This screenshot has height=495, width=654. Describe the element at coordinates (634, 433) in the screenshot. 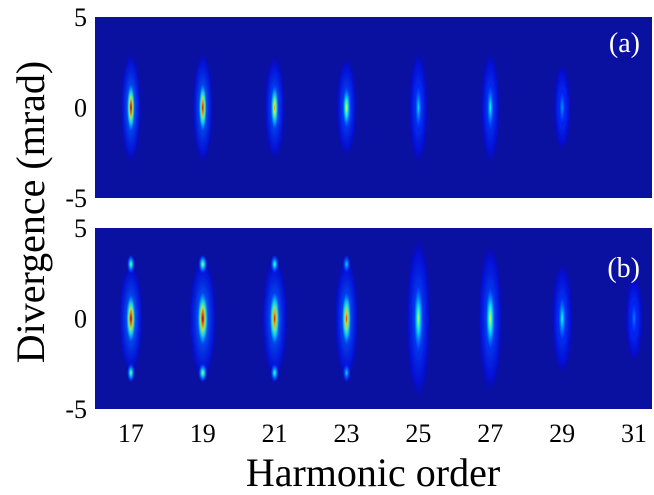

I see `x-tick-label: 31` at that location.